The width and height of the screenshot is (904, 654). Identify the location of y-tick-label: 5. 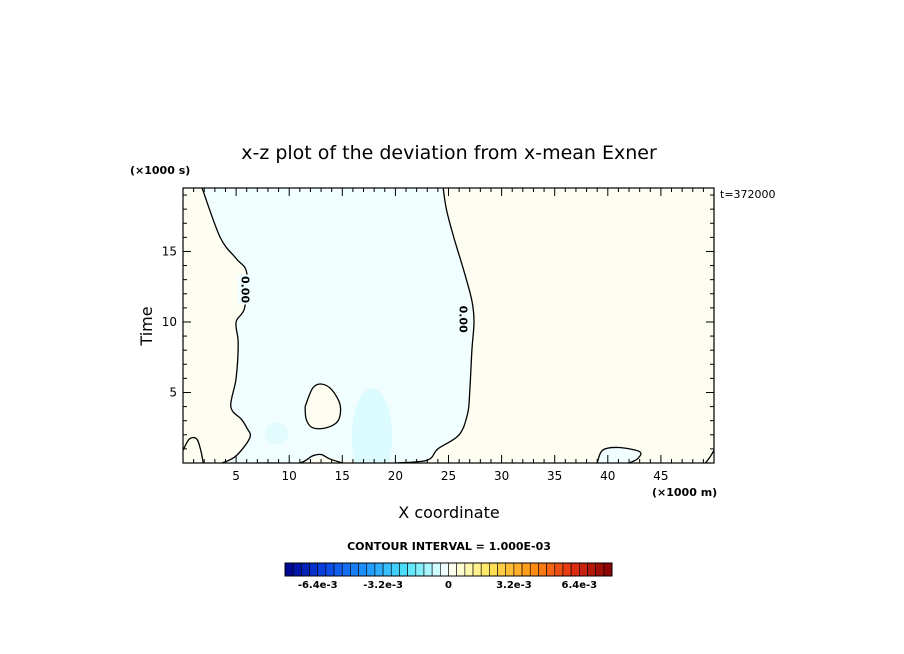
(173, 392).